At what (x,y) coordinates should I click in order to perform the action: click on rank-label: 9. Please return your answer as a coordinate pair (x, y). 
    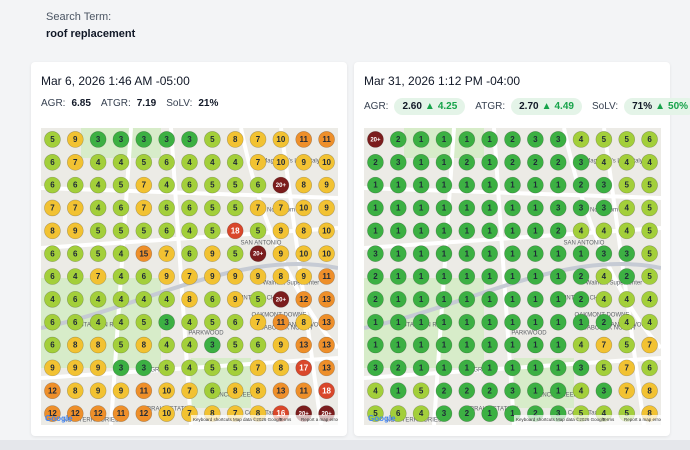
    Looking at the image, I should click on (281, 253).